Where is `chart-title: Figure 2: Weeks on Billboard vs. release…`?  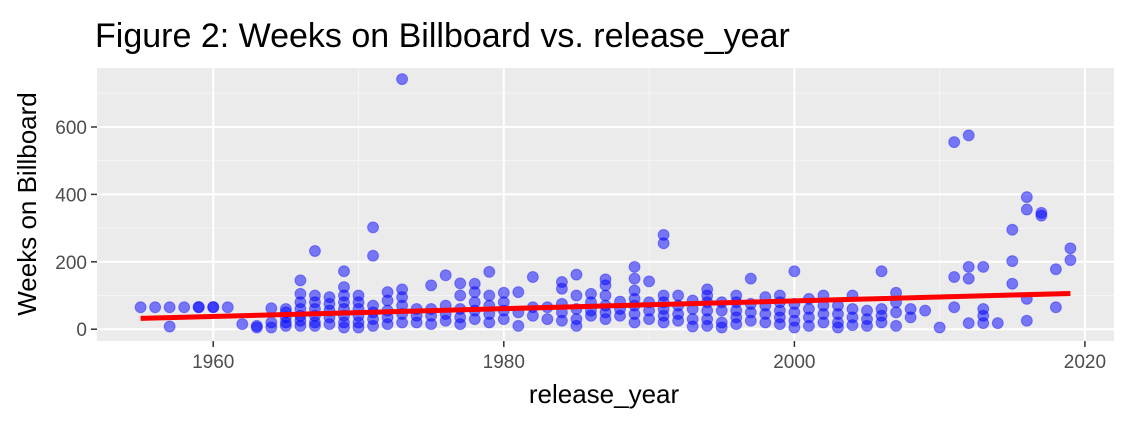
chart-title: Figure 2: Weeks on Billboard vs. release… is located at coordinates (442, 36).